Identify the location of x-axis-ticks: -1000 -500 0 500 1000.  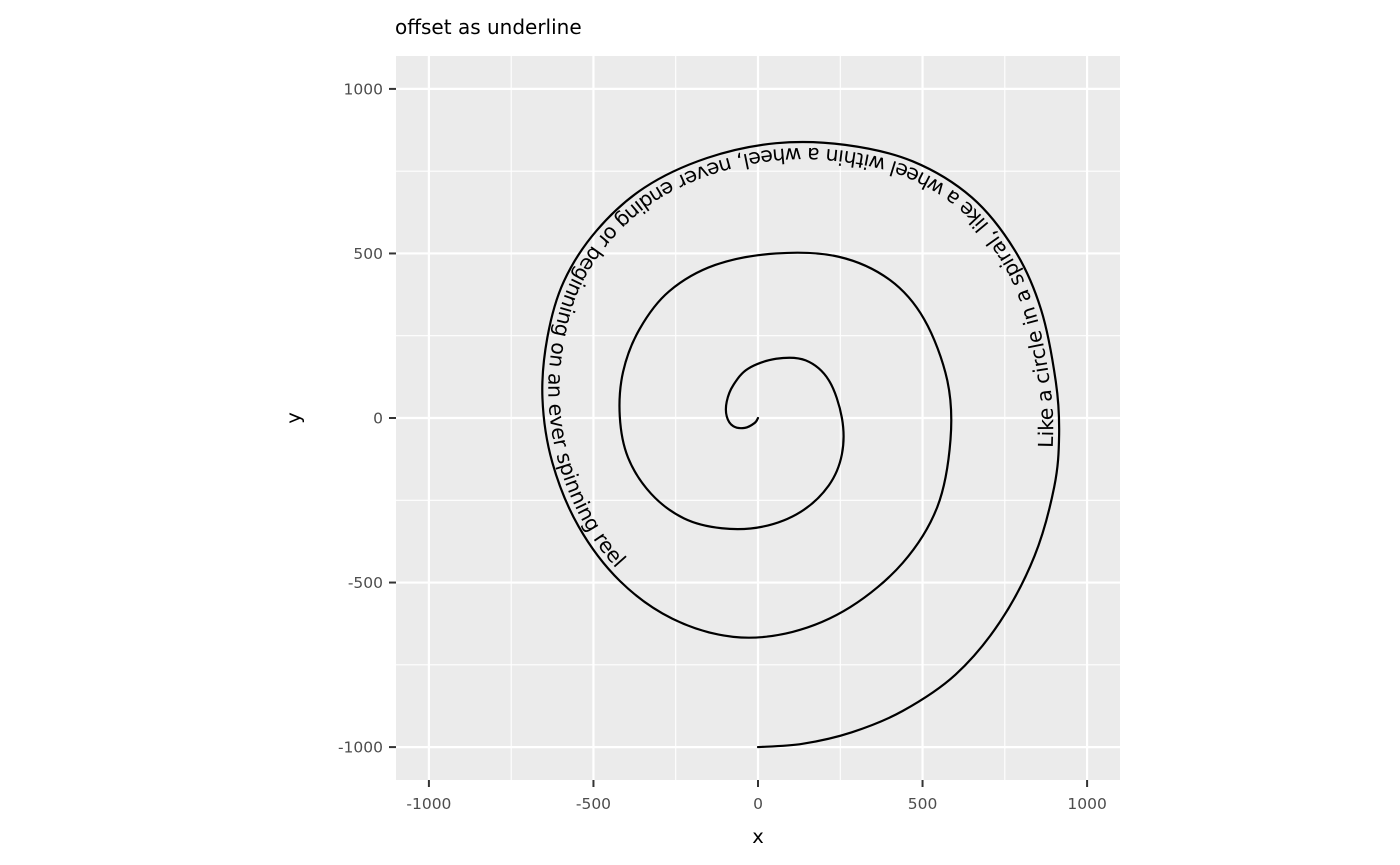
(756, 796).